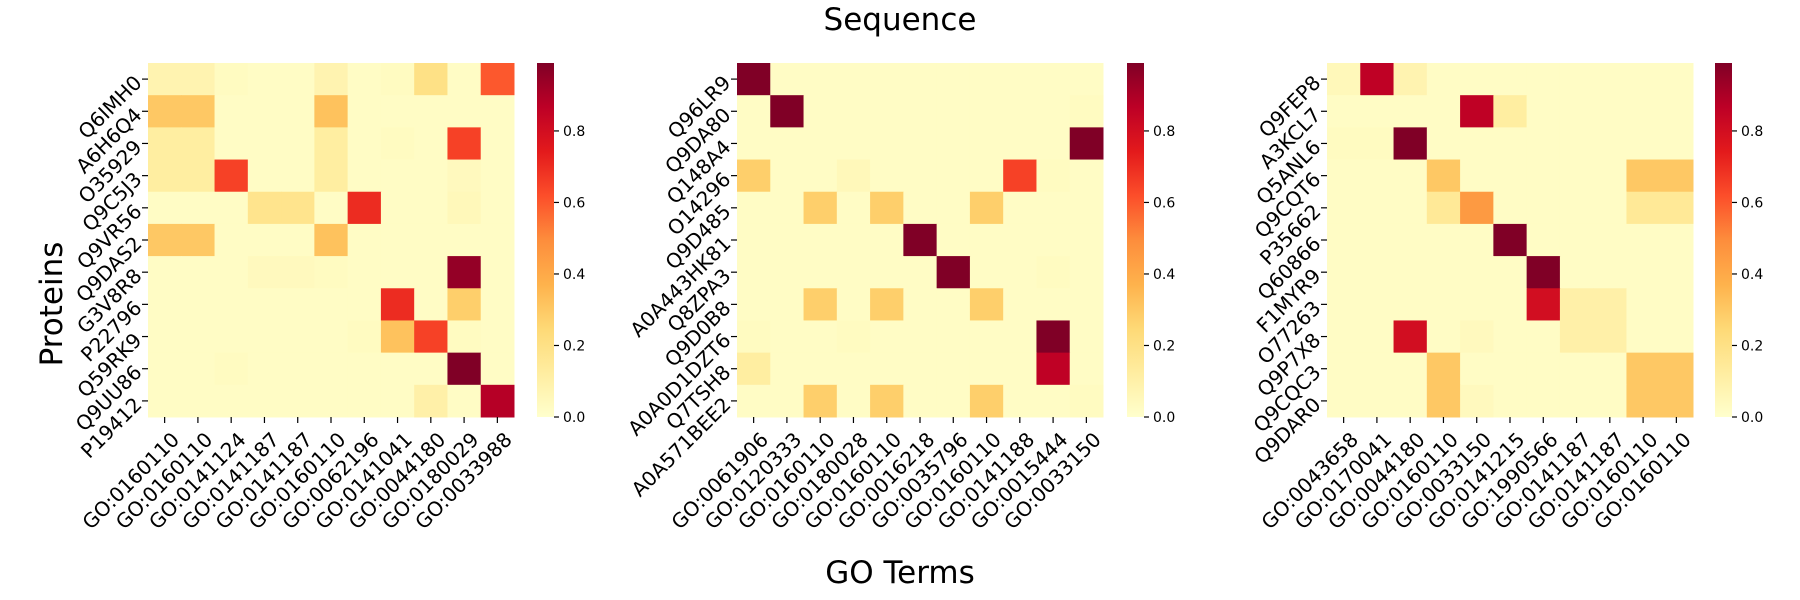  I want to click on colorbar-tick-label: 0.6, so click(1752, 203).